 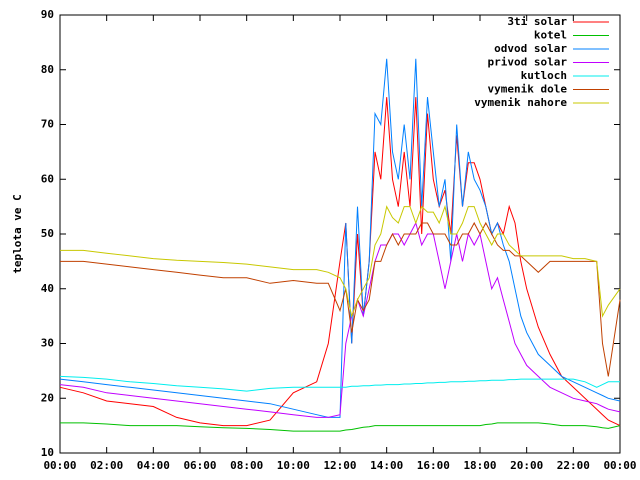 What do you see at coordinates (47, 343) in the screenshot?
I see `y-tick-label: 30` at bounding box center [47, 343].